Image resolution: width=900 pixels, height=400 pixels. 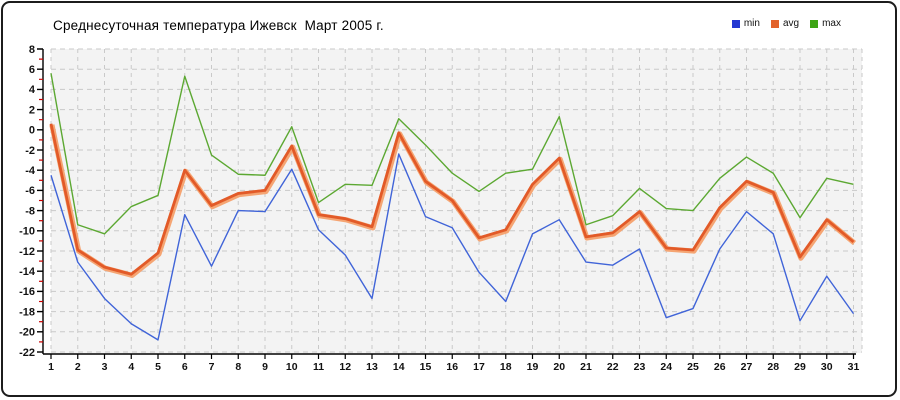 I want to click on legend-swatch-min-icon, so click(x=735, y=23).